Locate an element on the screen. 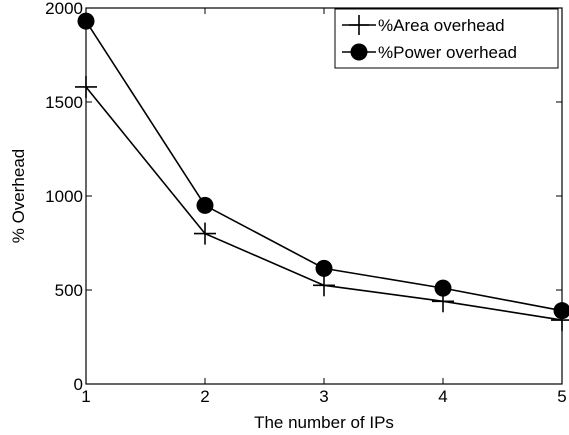 The height and width of the screenshot is (435, 569). legend-label-power: %Power overhead is located at coordinates (447, 52).